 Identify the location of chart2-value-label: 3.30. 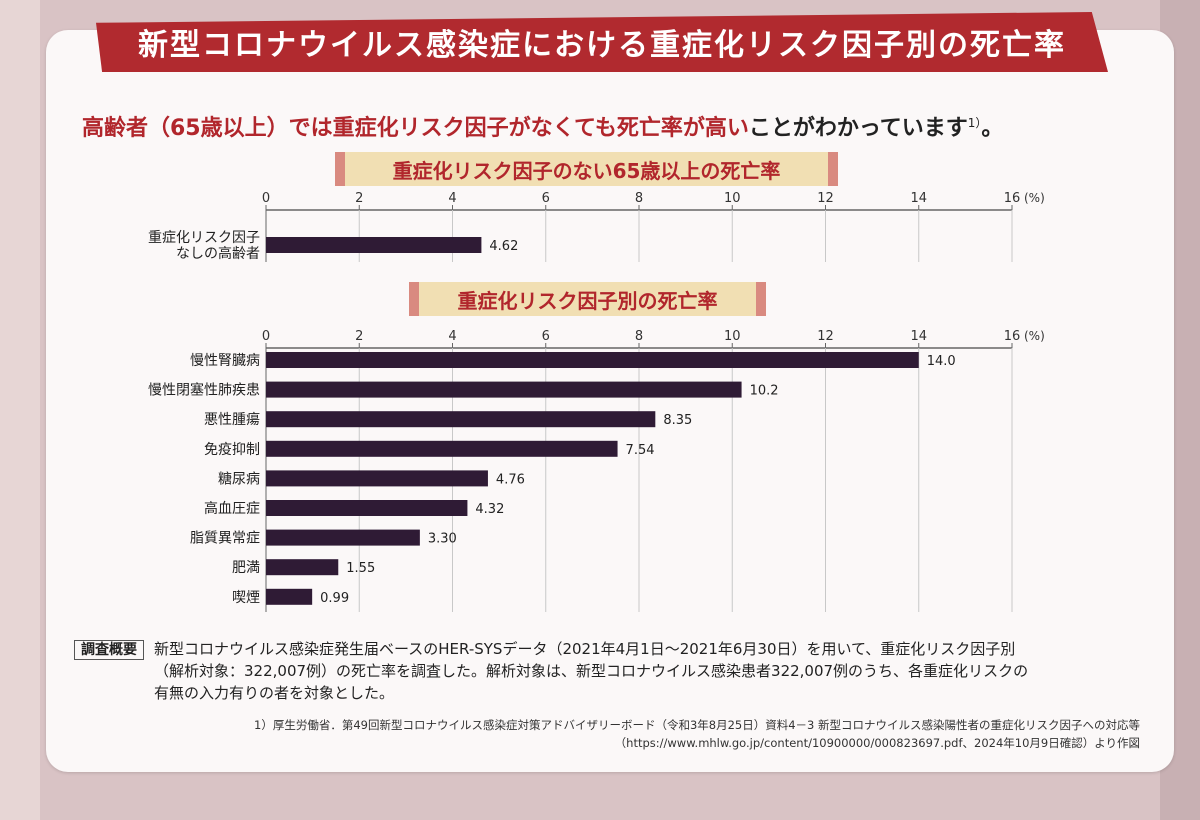
(442, 539).